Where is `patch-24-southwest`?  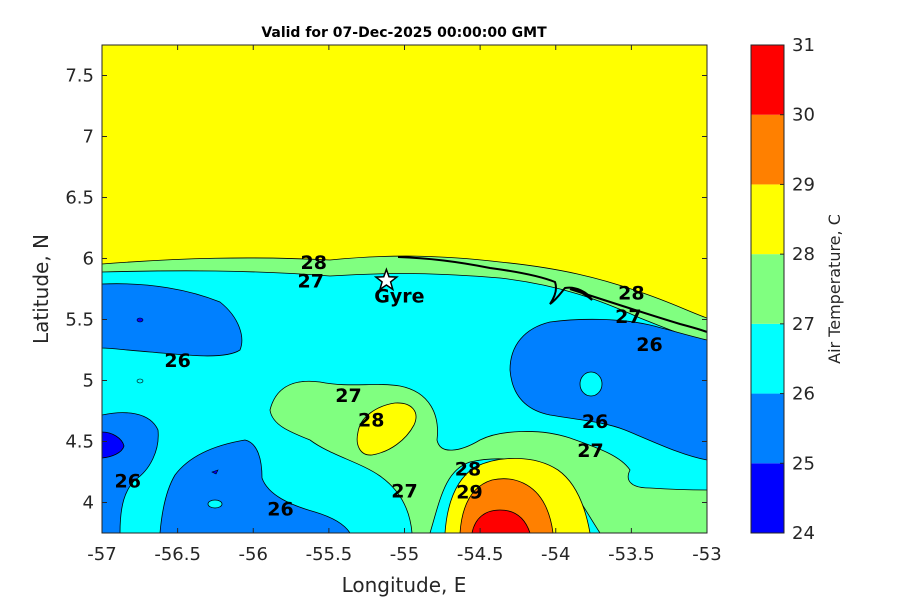 patch-24-southwest is located at coordinates (113, 445).